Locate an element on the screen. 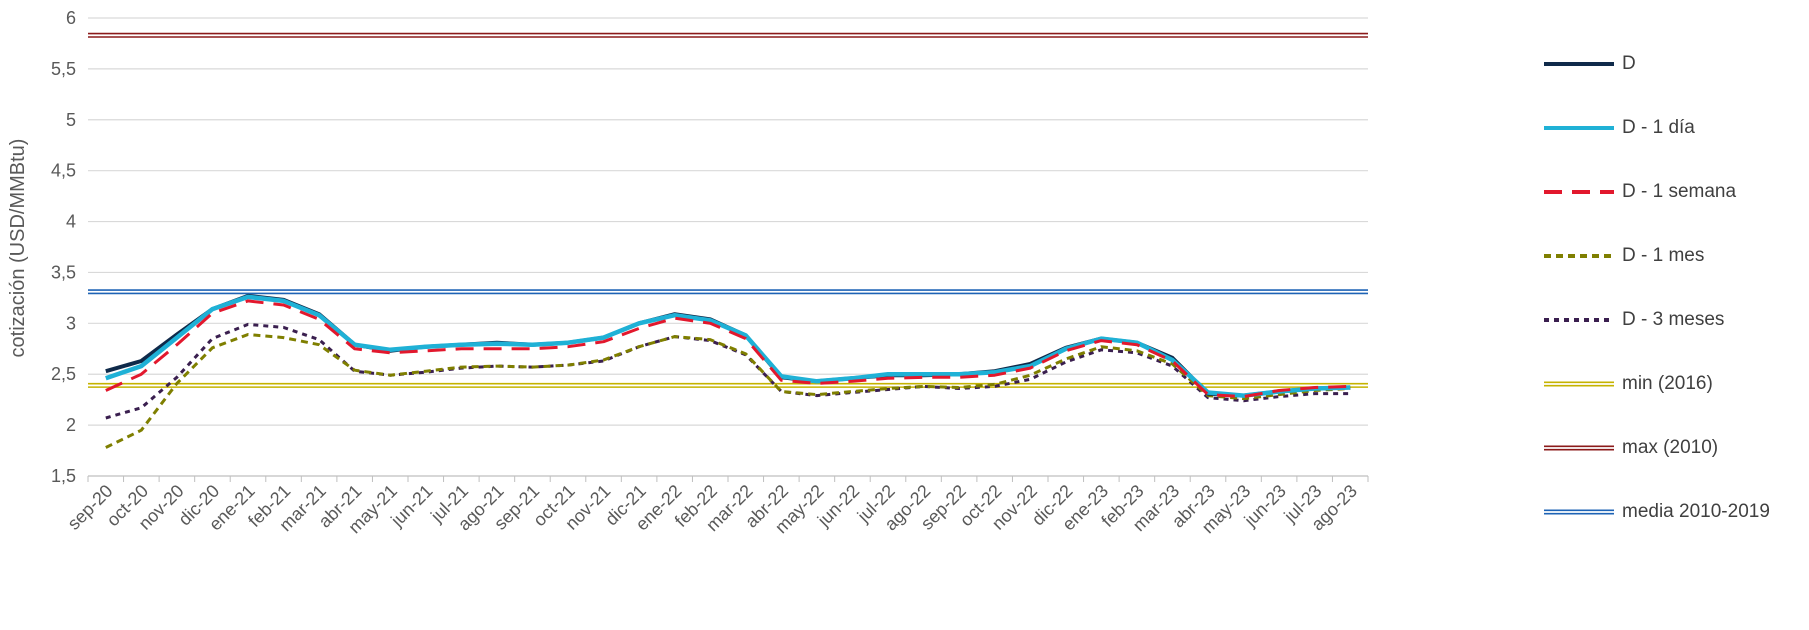 The width and height of the screenshot is (1809, 630). x-tick-label: sep-20 is located at coordinates (90, 507).